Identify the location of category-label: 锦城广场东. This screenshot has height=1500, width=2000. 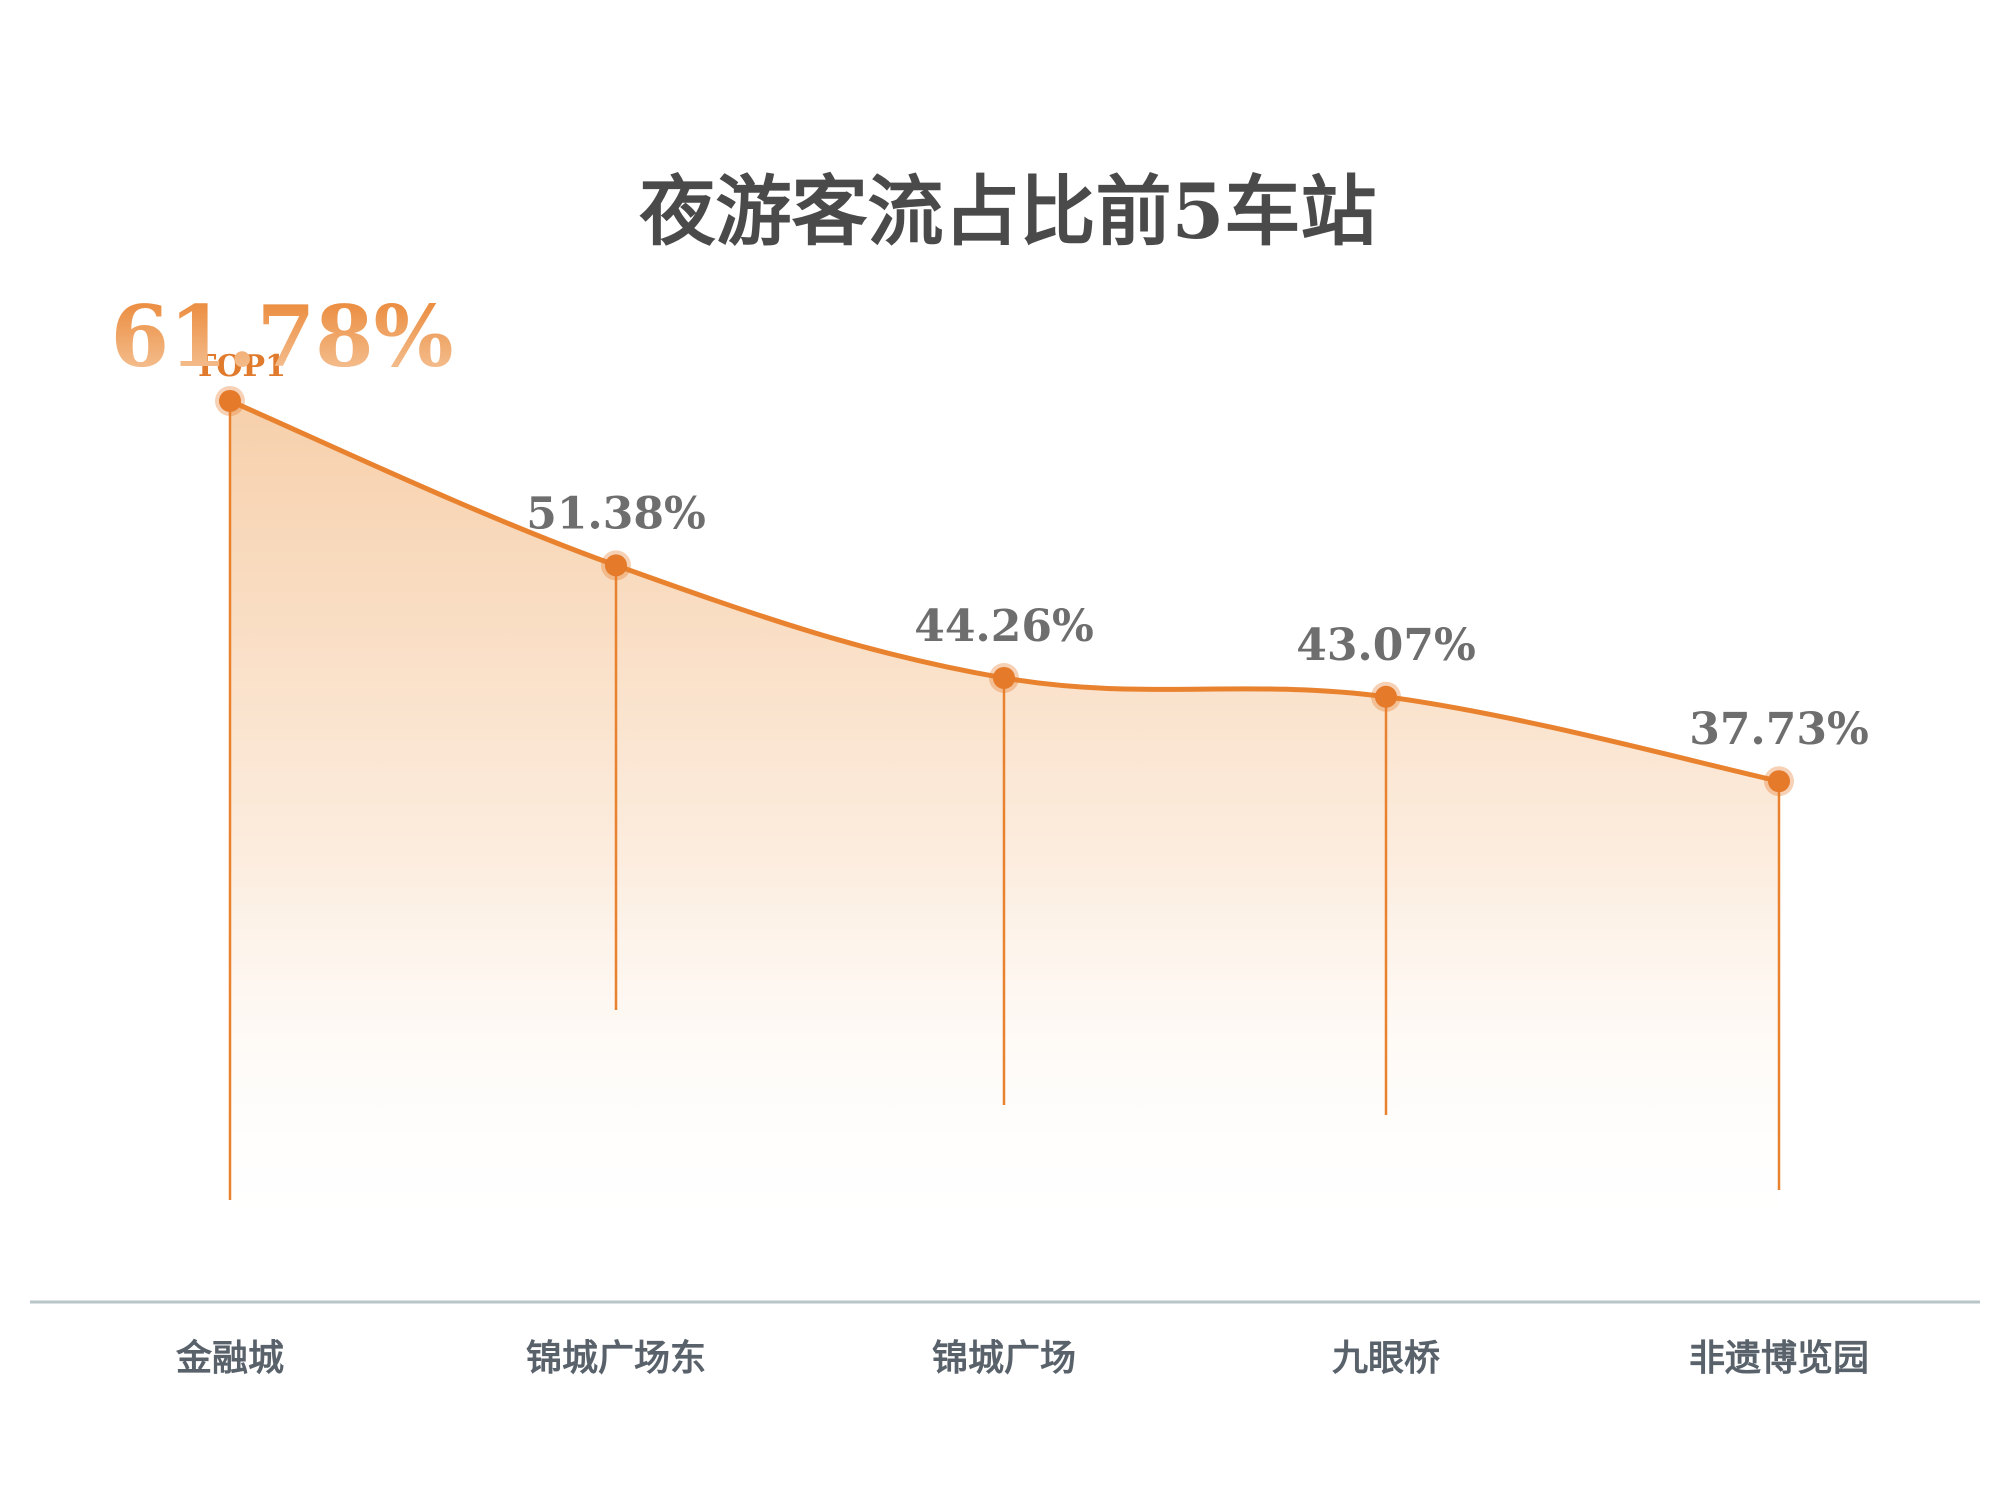
(616, 1358).